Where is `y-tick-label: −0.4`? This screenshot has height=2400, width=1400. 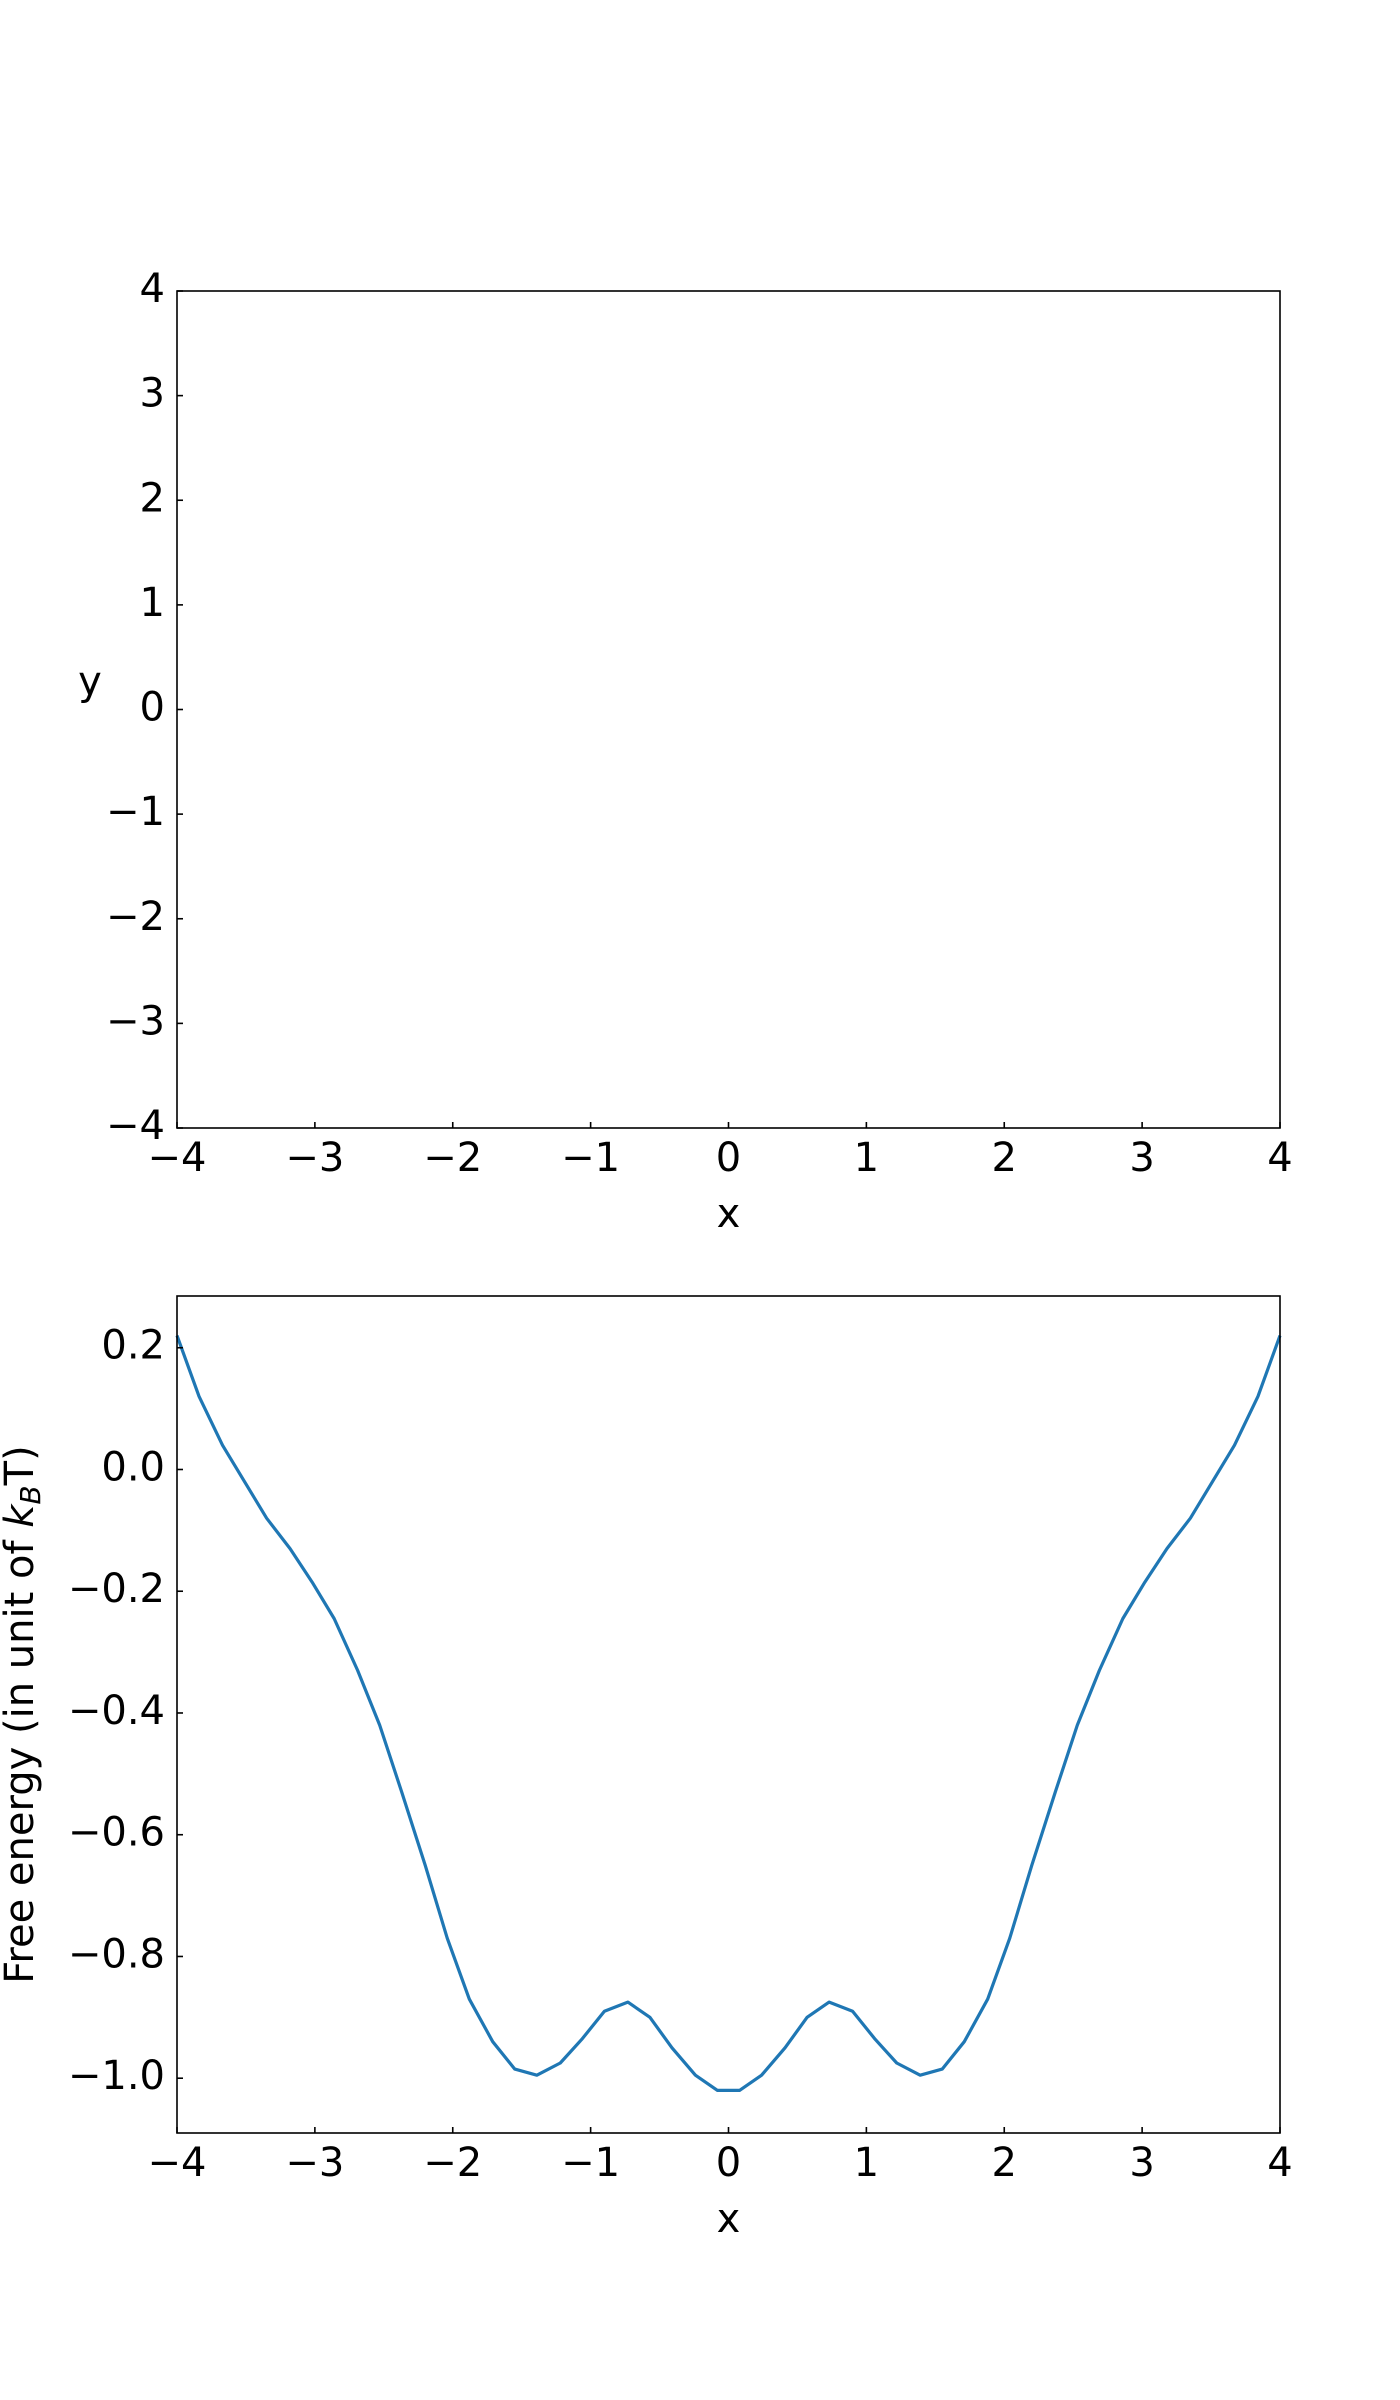 y-tick-label: −0.4 is located at coordinates (116, 1711).